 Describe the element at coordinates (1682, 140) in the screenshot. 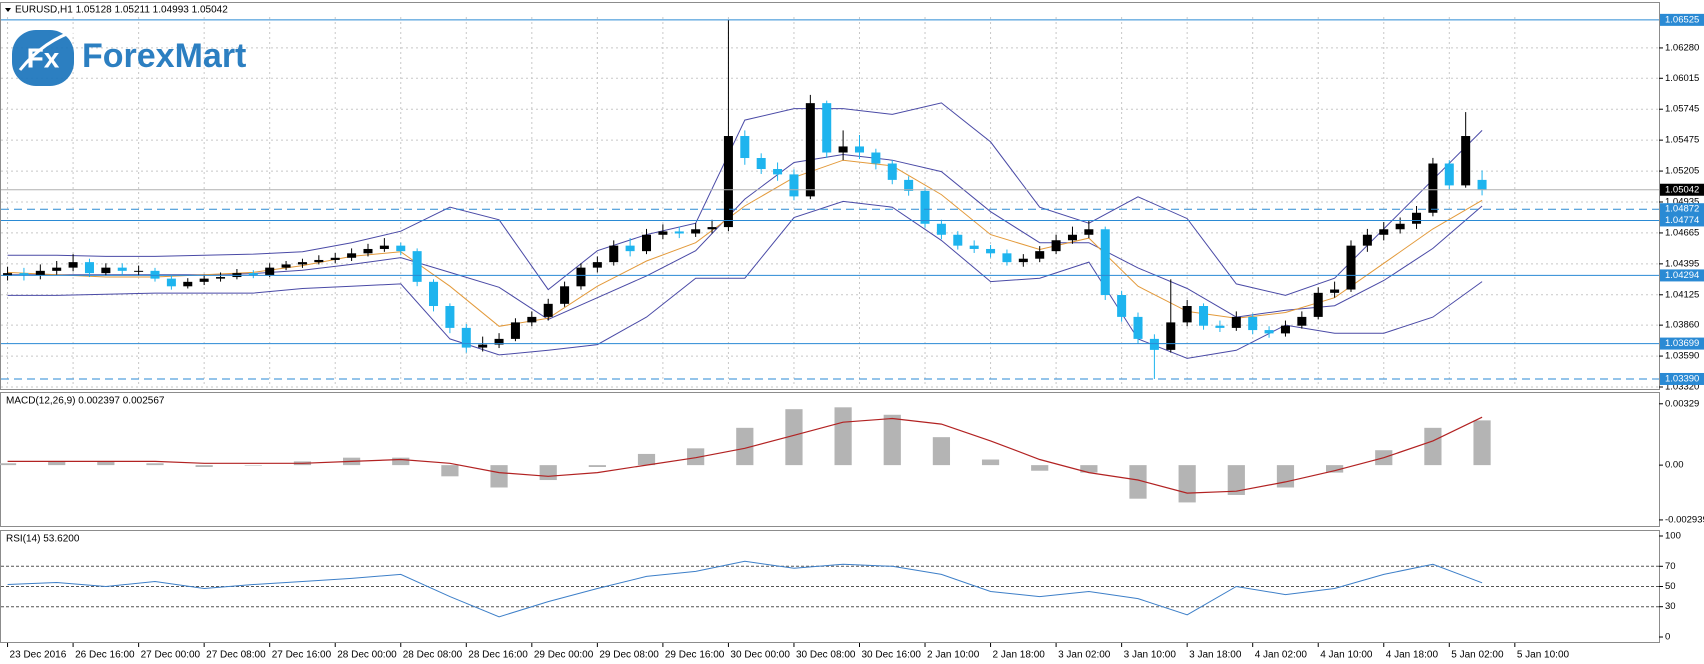

I see `y-tick-label: 1.05475` at that location.